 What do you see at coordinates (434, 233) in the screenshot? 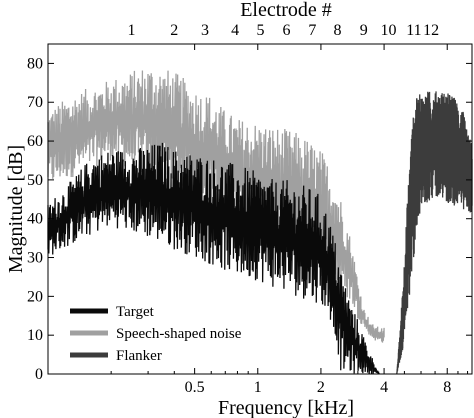
I see `series-flanker` at bounding box center [434, 233].